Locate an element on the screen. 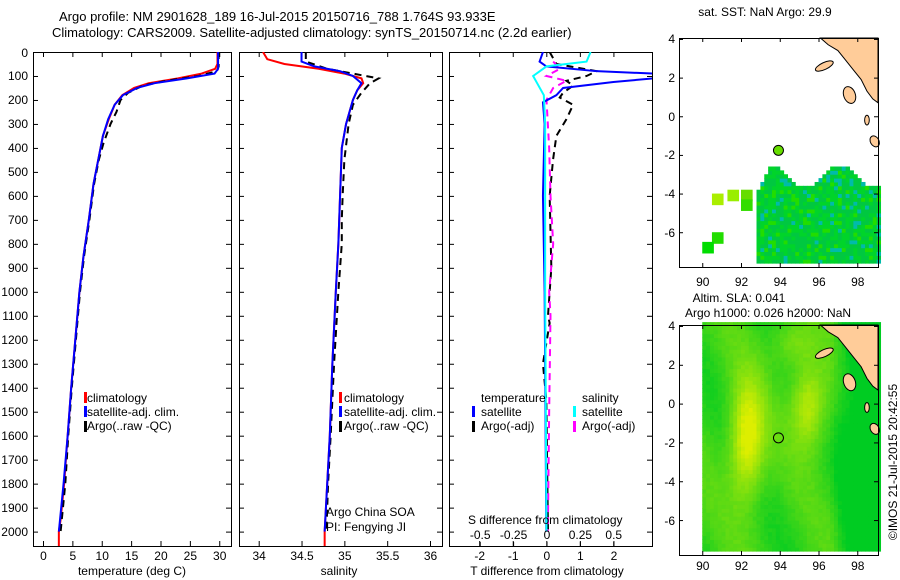 This screenshot has height=580, width=900. argo-float-marker is located at coordinates (778, 438).